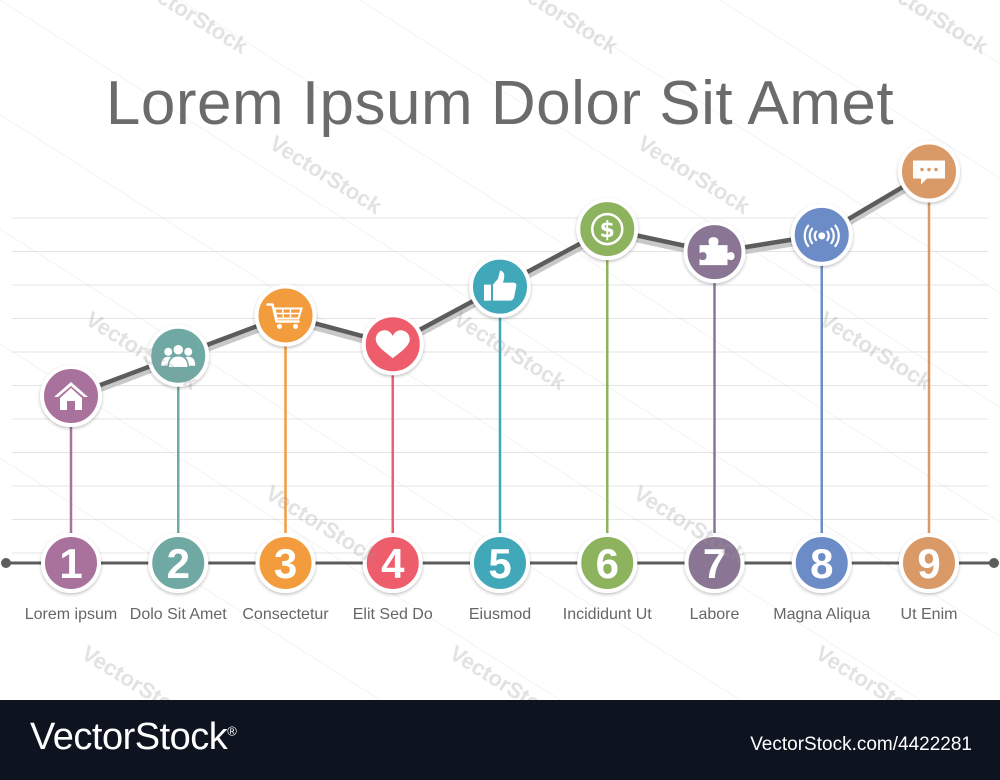  I want to click on thumbs-up-icon, so click(500, 285).